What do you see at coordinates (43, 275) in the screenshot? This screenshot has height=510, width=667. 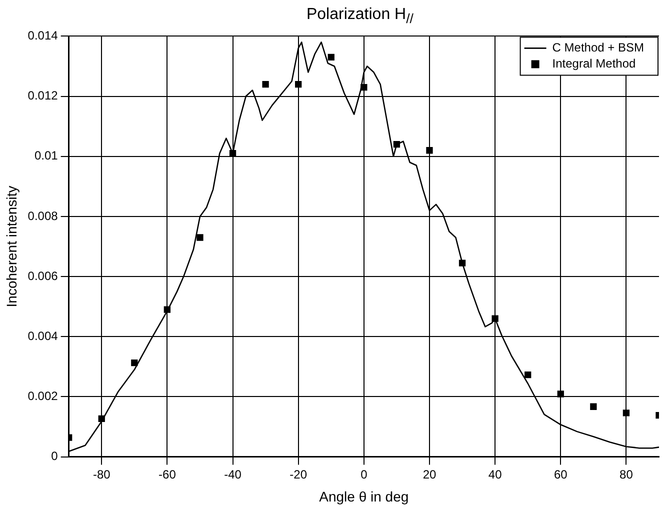 I see `y-tick-label: 0.006` at bounding box center [43, 275].